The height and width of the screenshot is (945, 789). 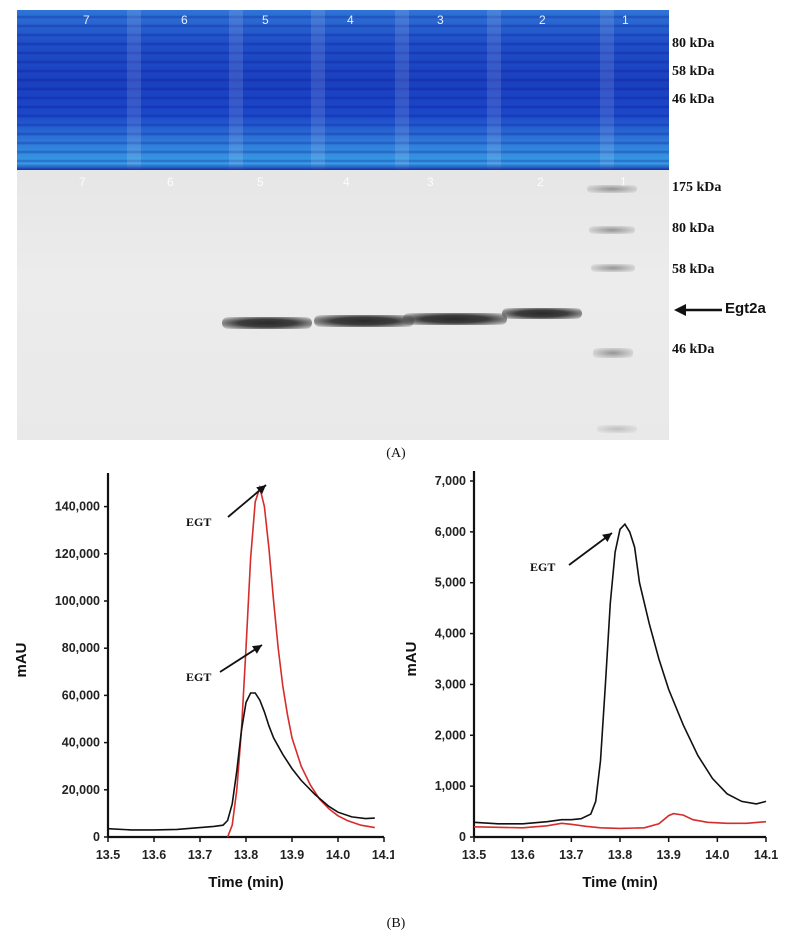 I want to click on y-tick-label: 6,000, so click(x=450, y=532).